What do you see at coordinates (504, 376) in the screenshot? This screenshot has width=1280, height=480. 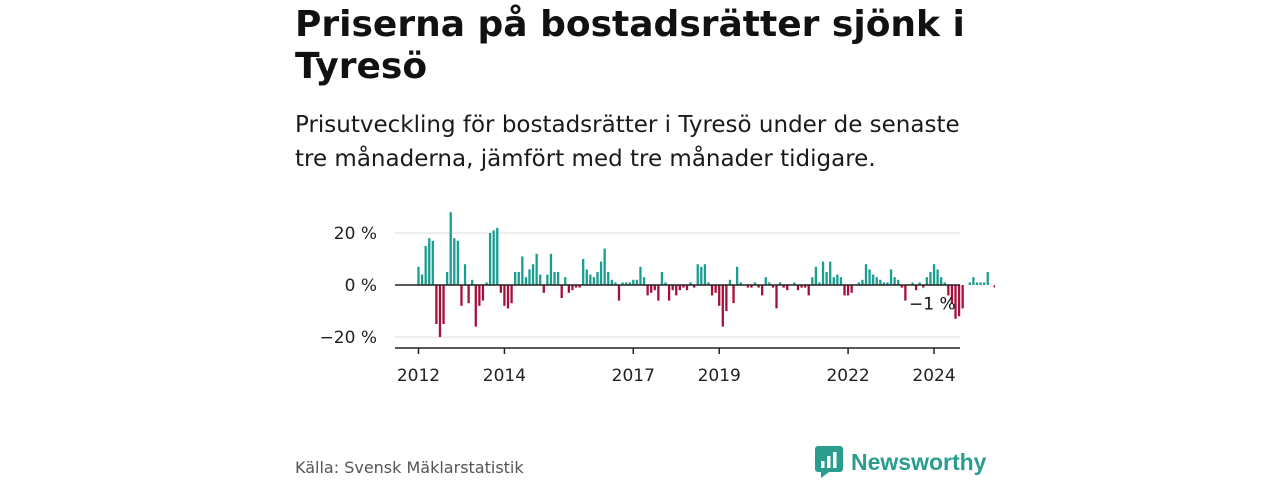 I see `x-tick-label: 2014` at bounding box center [504, 376].